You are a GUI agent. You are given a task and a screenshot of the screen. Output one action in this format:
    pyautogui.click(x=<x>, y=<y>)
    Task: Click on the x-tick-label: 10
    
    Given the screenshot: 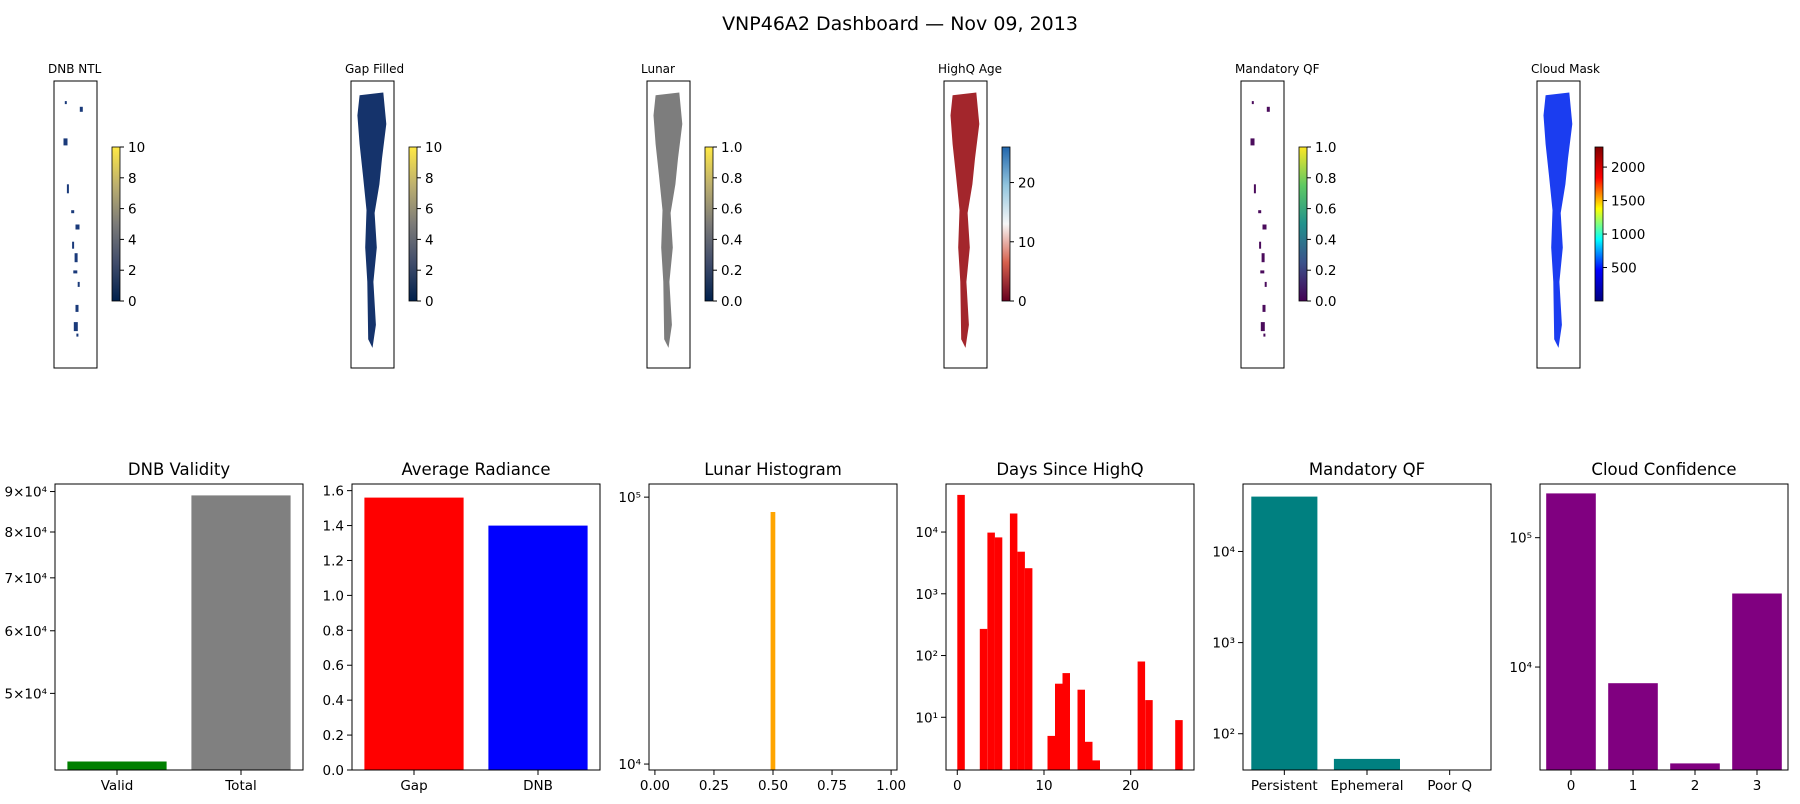 What is the action you would take?
    pyautogui.click(x=1043, y=786)
    